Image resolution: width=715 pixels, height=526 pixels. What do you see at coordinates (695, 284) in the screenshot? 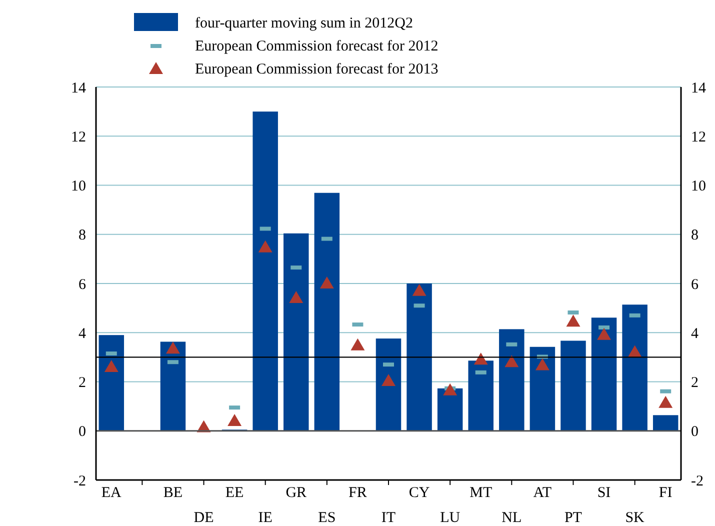
I see `y2-tick-label: 6` at bounding box center [695, 284].